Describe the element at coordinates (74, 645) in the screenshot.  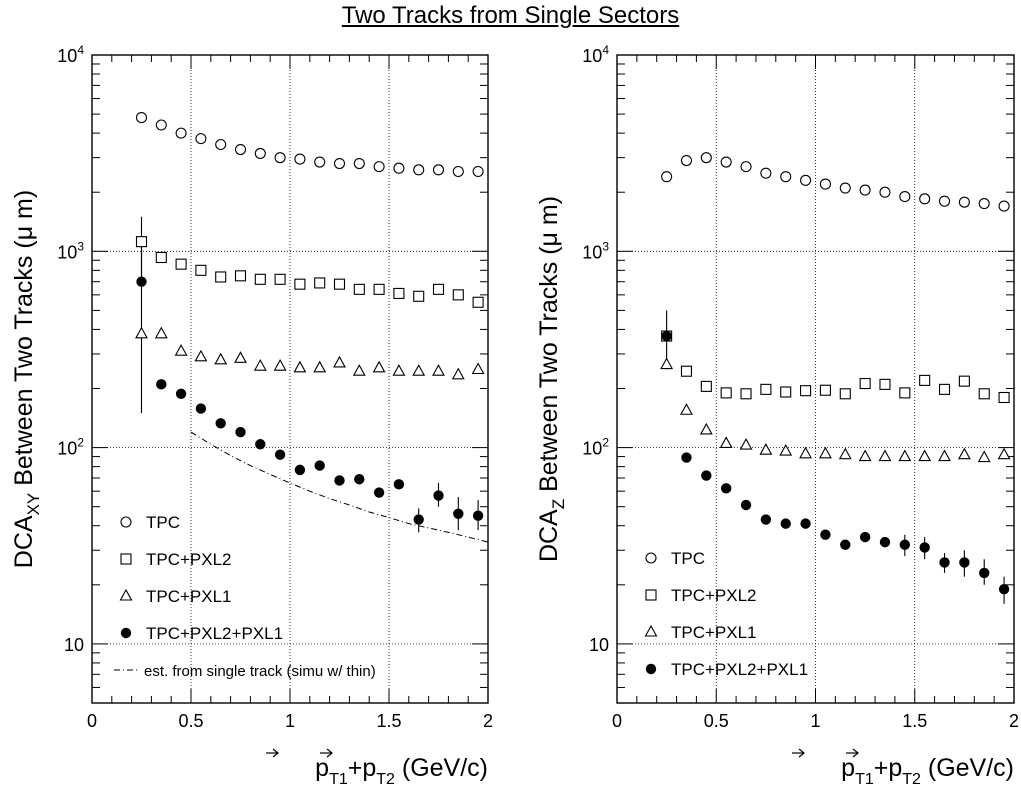
I see `y-tick-label: 10` at that location.